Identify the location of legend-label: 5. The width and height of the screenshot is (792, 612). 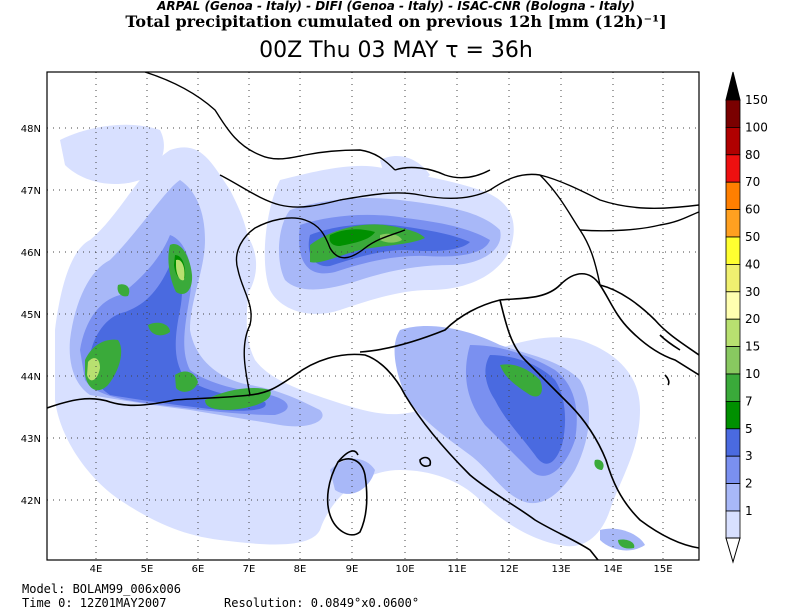
(749, 429).